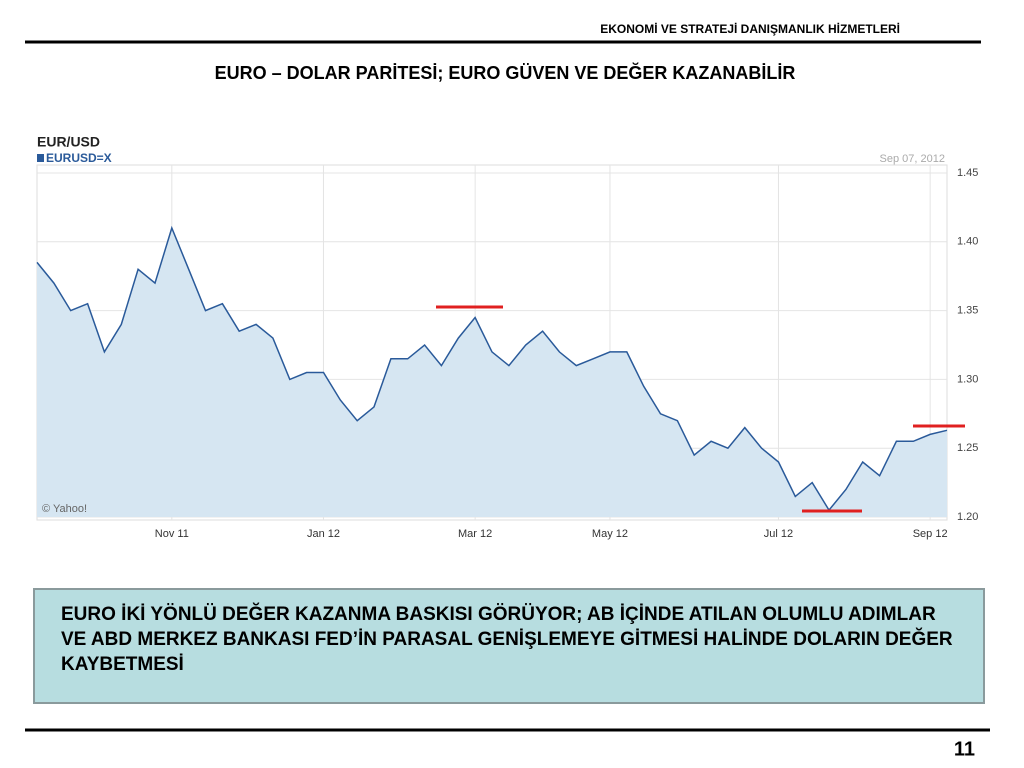 This screenshot has width=1024, height=768. Describe the element at coordinates (64, 509) in the screenshot. I see `source: © Yahoo!` at that location.